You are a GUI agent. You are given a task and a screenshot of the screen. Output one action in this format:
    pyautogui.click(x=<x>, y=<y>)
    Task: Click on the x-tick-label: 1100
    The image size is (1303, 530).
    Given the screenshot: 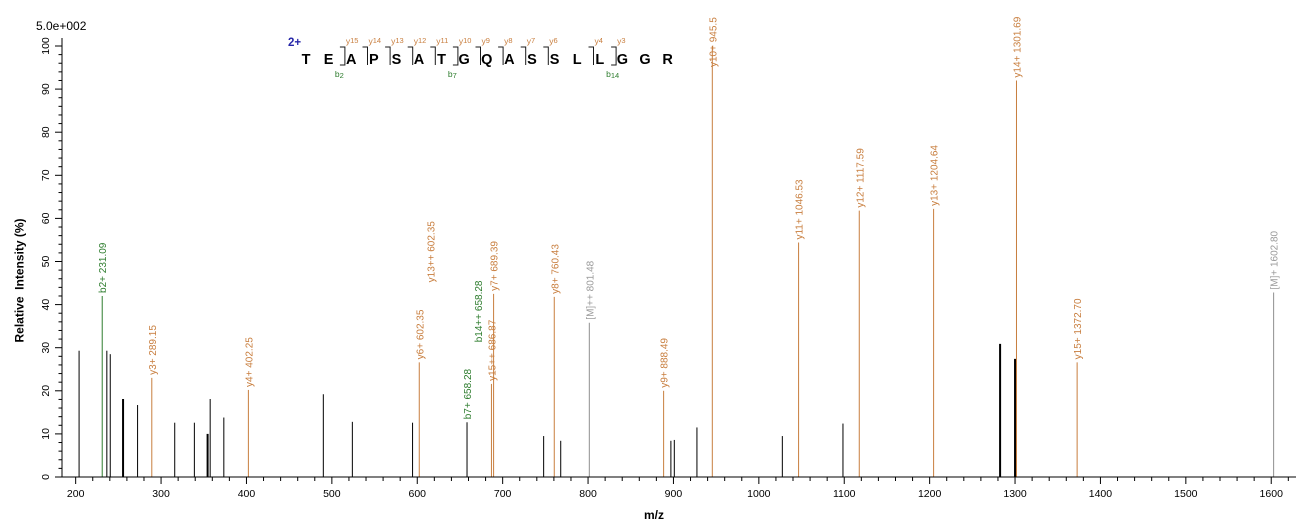 What is the action you would take?
    pyautogui.click(x=844, y=494)
    